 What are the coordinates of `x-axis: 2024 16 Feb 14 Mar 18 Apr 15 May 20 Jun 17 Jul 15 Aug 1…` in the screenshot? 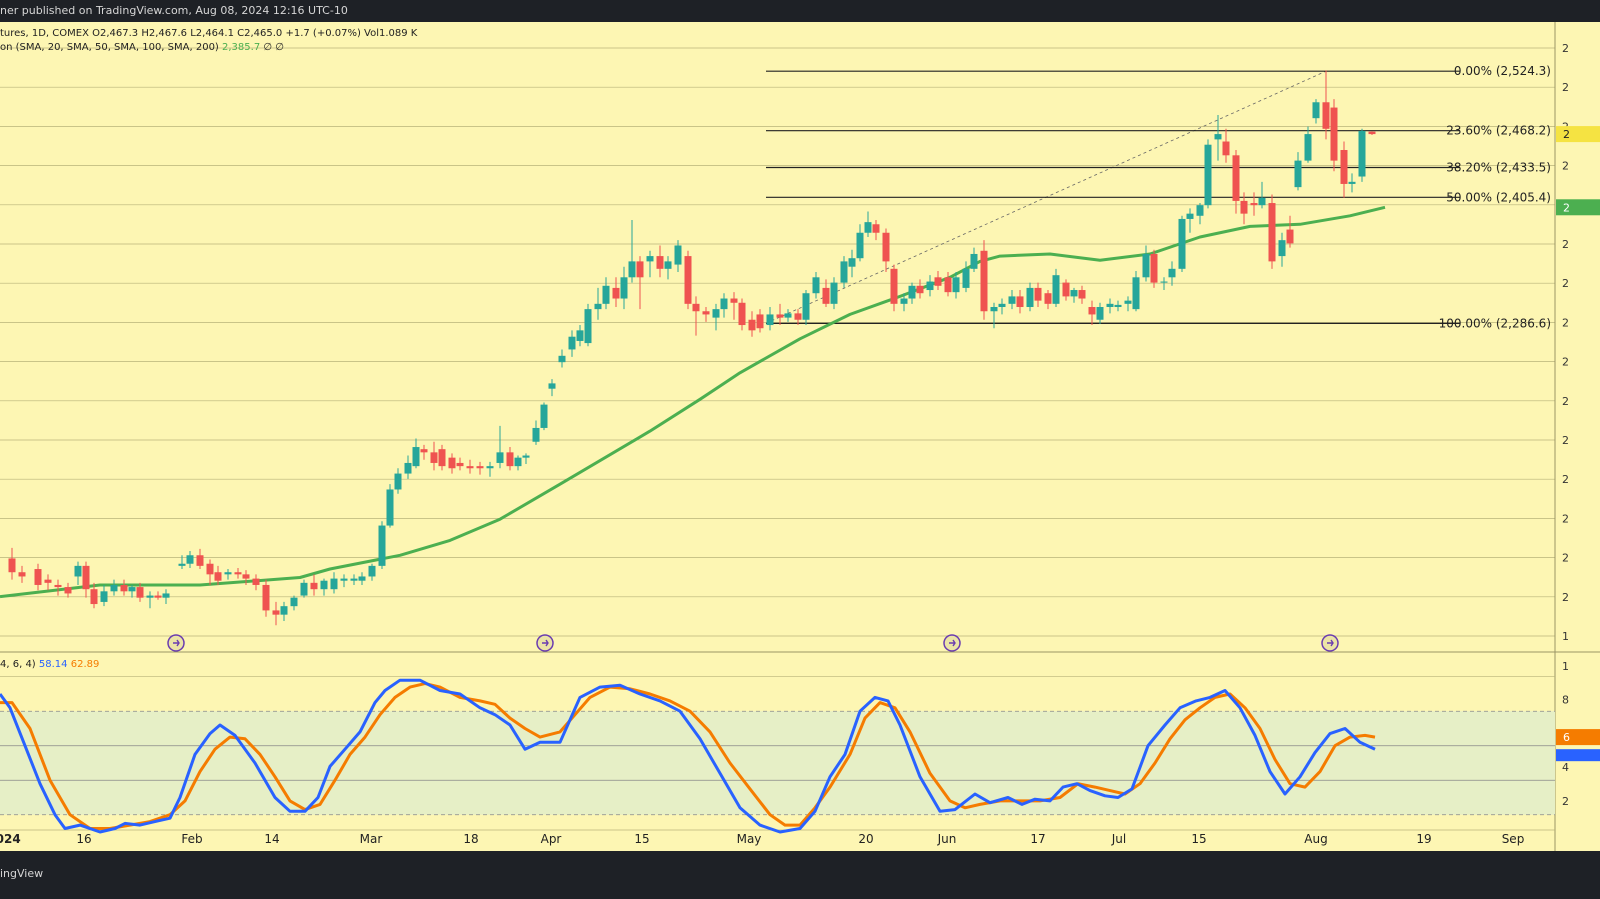 It's located at (762, 839).